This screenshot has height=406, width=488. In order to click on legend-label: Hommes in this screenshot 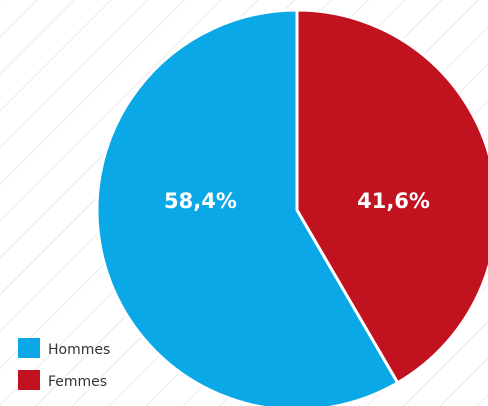, I will do `click(79, 350)`.